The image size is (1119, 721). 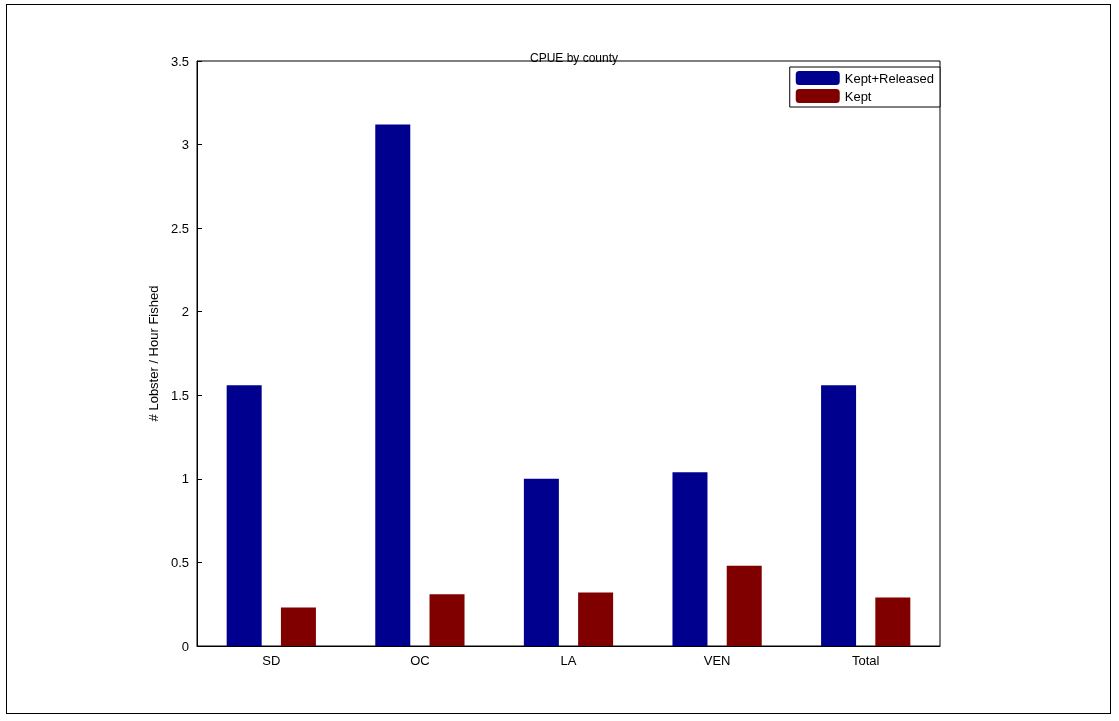 I want to click on y-tick-label: 2.5, so click(x=179, y=228).